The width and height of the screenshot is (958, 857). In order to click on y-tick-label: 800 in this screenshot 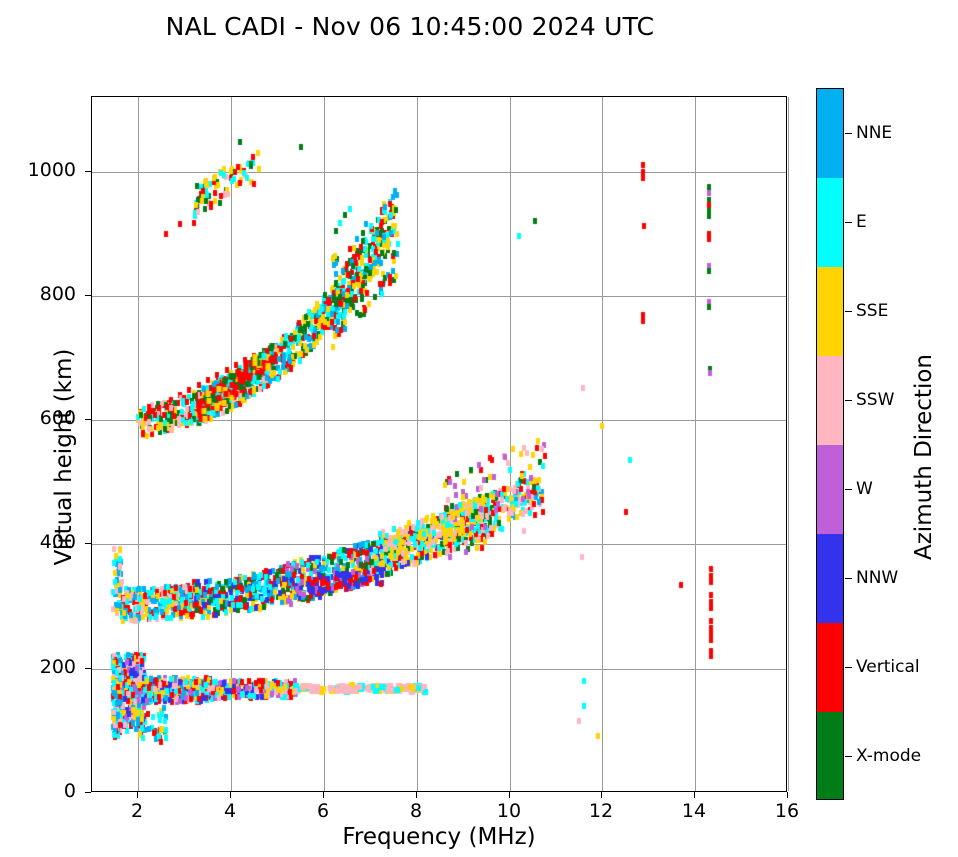, I will do `click(57, 294)`.